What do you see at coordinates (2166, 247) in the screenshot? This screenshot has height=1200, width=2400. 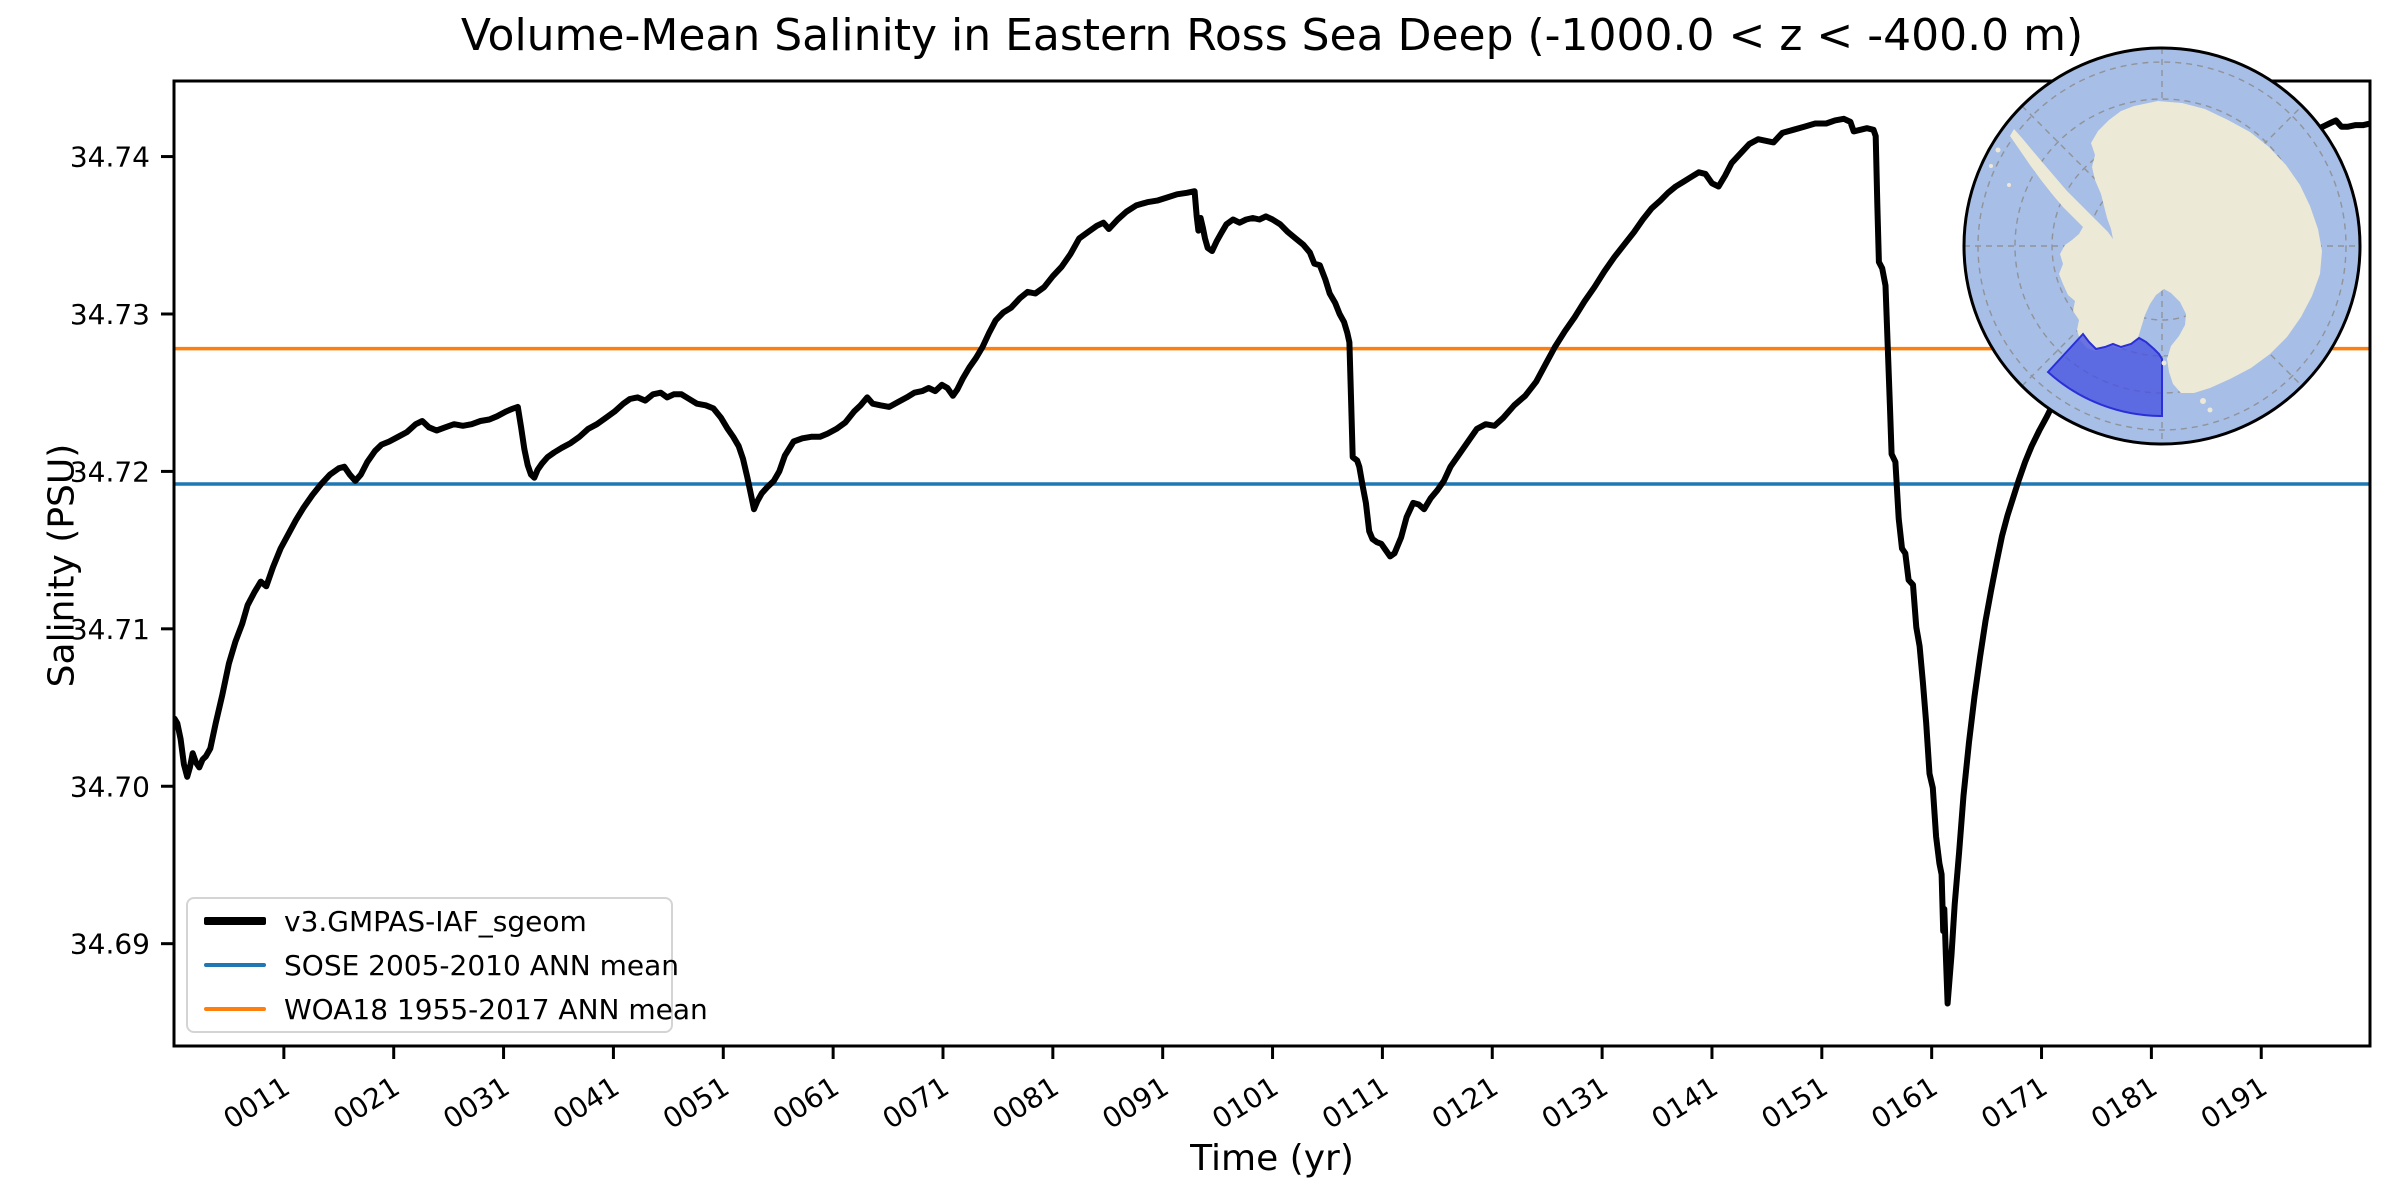 I see `antarctica-landmass` at bounding box center [2166, 247].